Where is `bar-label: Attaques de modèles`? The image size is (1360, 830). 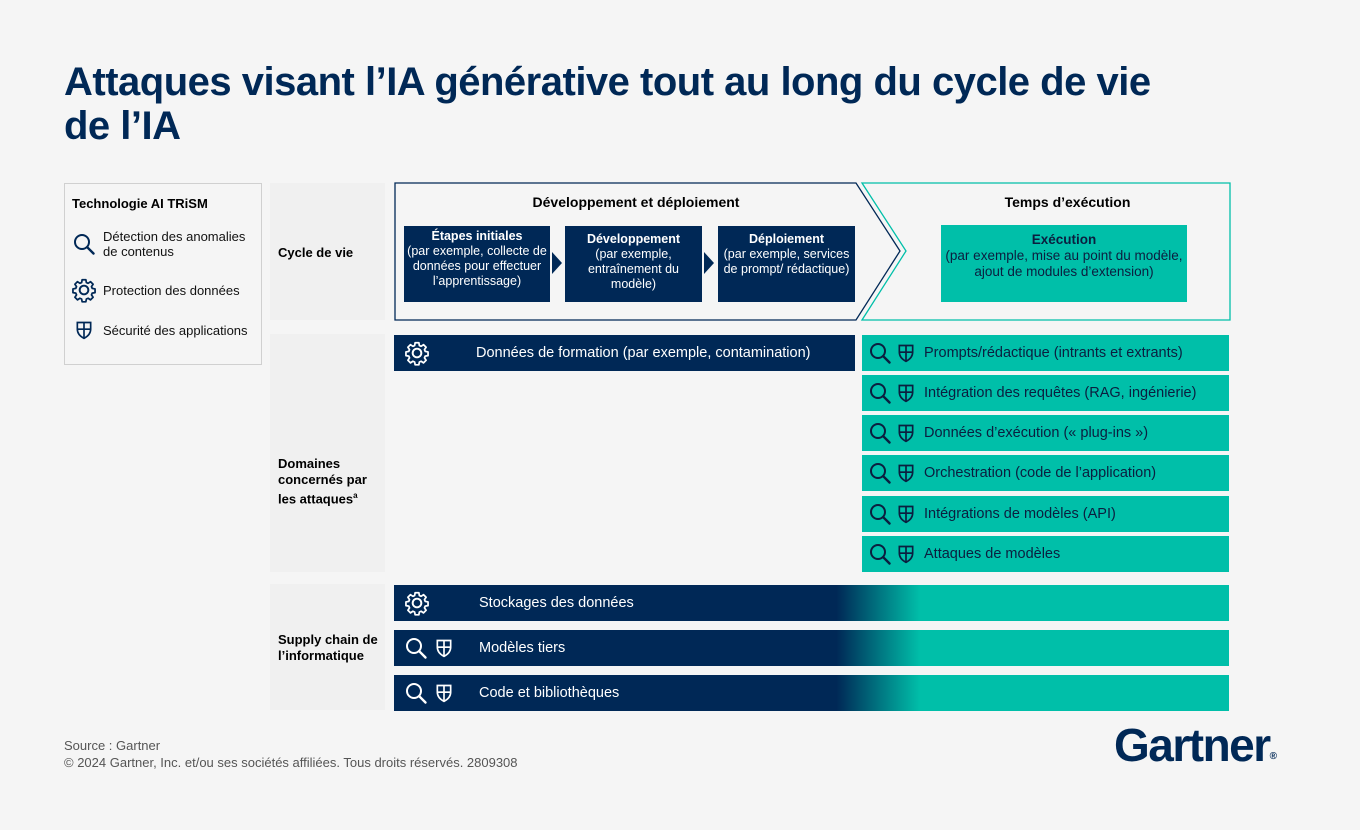
bar-label: Attaques de modèles is located at coordinates (992, 554).